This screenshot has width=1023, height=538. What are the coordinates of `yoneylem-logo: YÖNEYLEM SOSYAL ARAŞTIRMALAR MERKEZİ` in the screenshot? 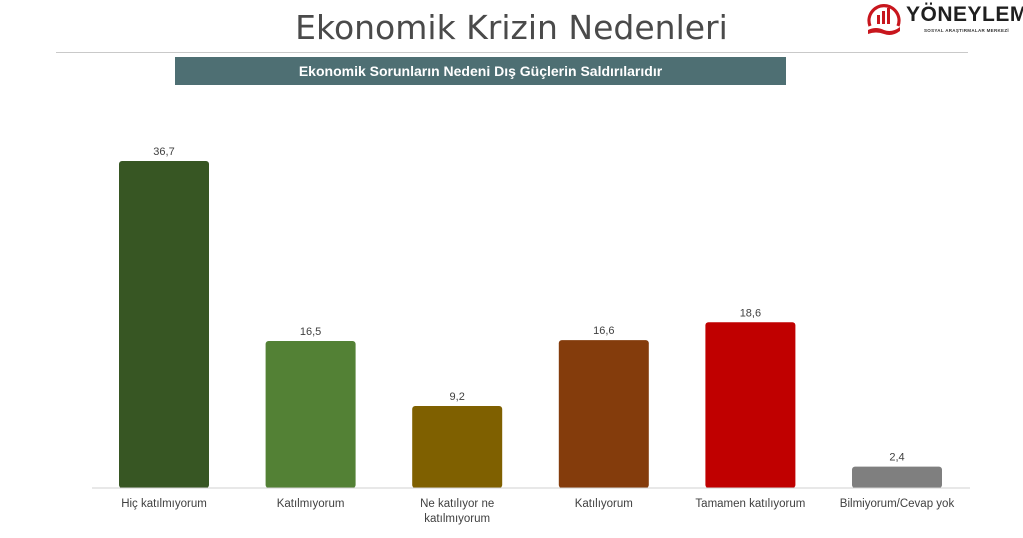 It's located at (942, 21).